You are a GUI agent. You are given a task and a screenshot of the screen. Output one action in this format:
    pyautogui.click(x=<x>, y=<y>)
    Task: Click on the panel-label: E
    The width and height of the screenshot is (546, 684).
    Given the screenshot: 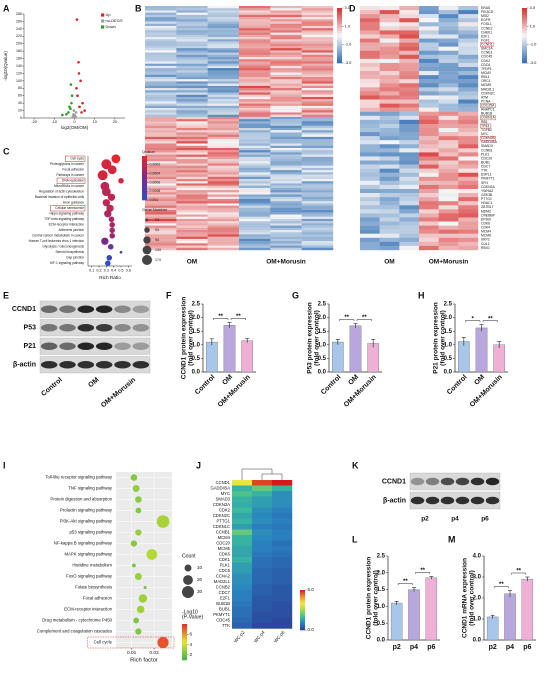 What is the action you would take?
    pyautogui.click(x=6, y=295)
    